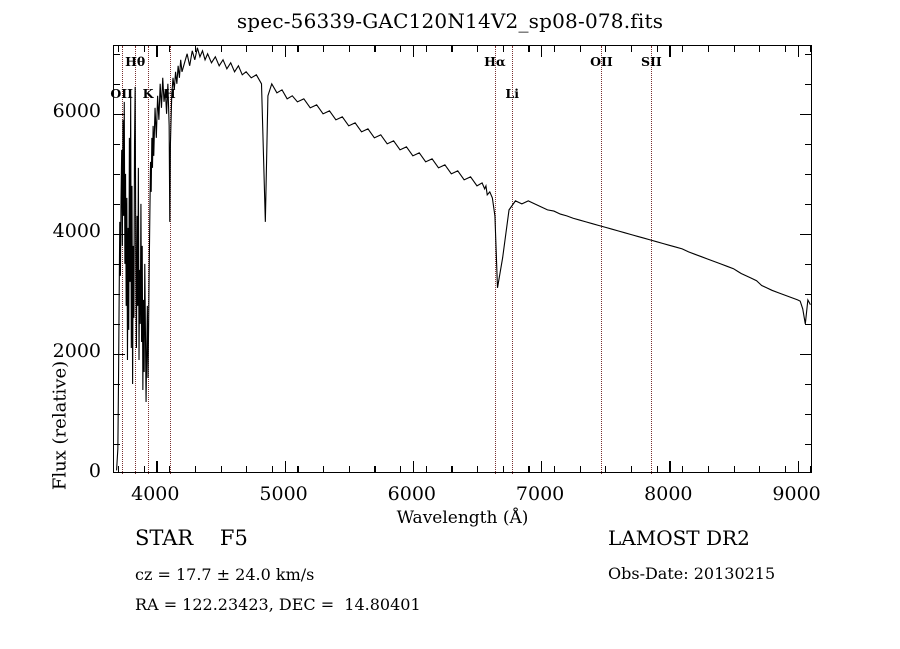 The height and width of the screenshot is (649, 900). Describe the element at coordinates (450, 21) in the screenshot. I see `page-title: spec-56339-GAC120N14V2_sp08-078.fits` at that location.